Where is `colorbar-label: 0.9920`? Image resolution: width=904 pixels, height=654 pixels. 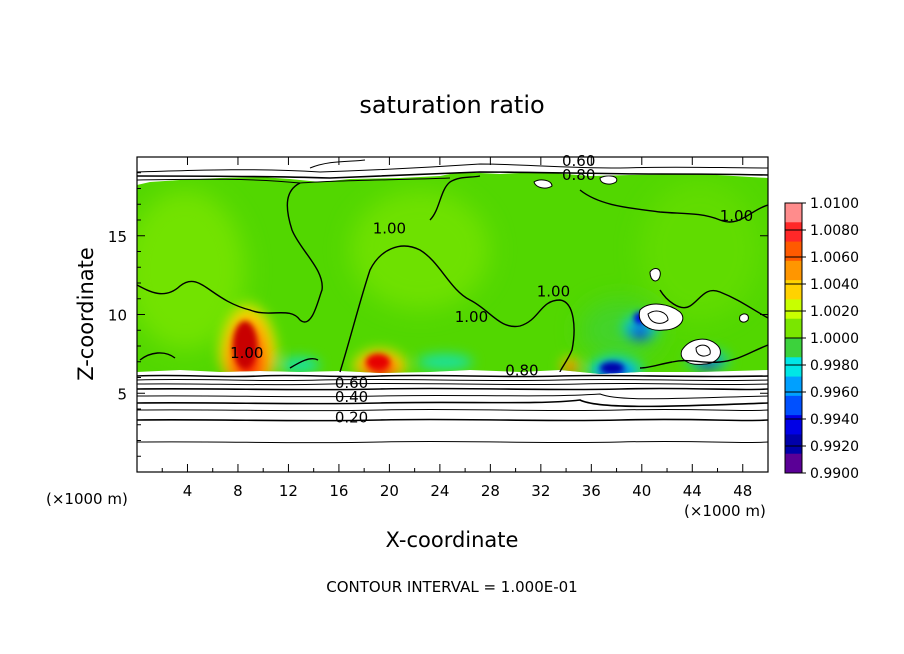 colorbar-label: 0.9920 is located at coordinates (834, 447).